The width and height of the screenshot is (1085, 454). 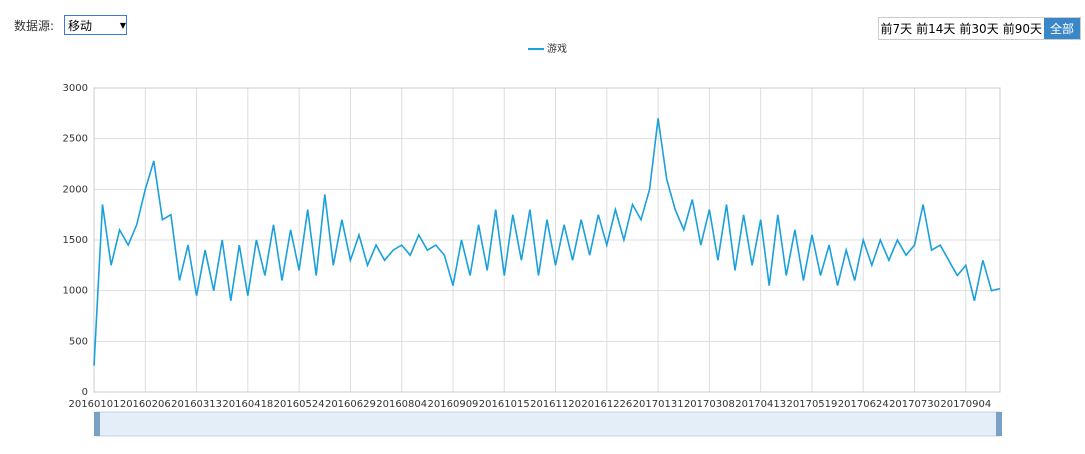 What do you see at coordinates (299, 404) in the screenshot?
I see `x-tick-label: 20160524` at bounding box center [299, 404].